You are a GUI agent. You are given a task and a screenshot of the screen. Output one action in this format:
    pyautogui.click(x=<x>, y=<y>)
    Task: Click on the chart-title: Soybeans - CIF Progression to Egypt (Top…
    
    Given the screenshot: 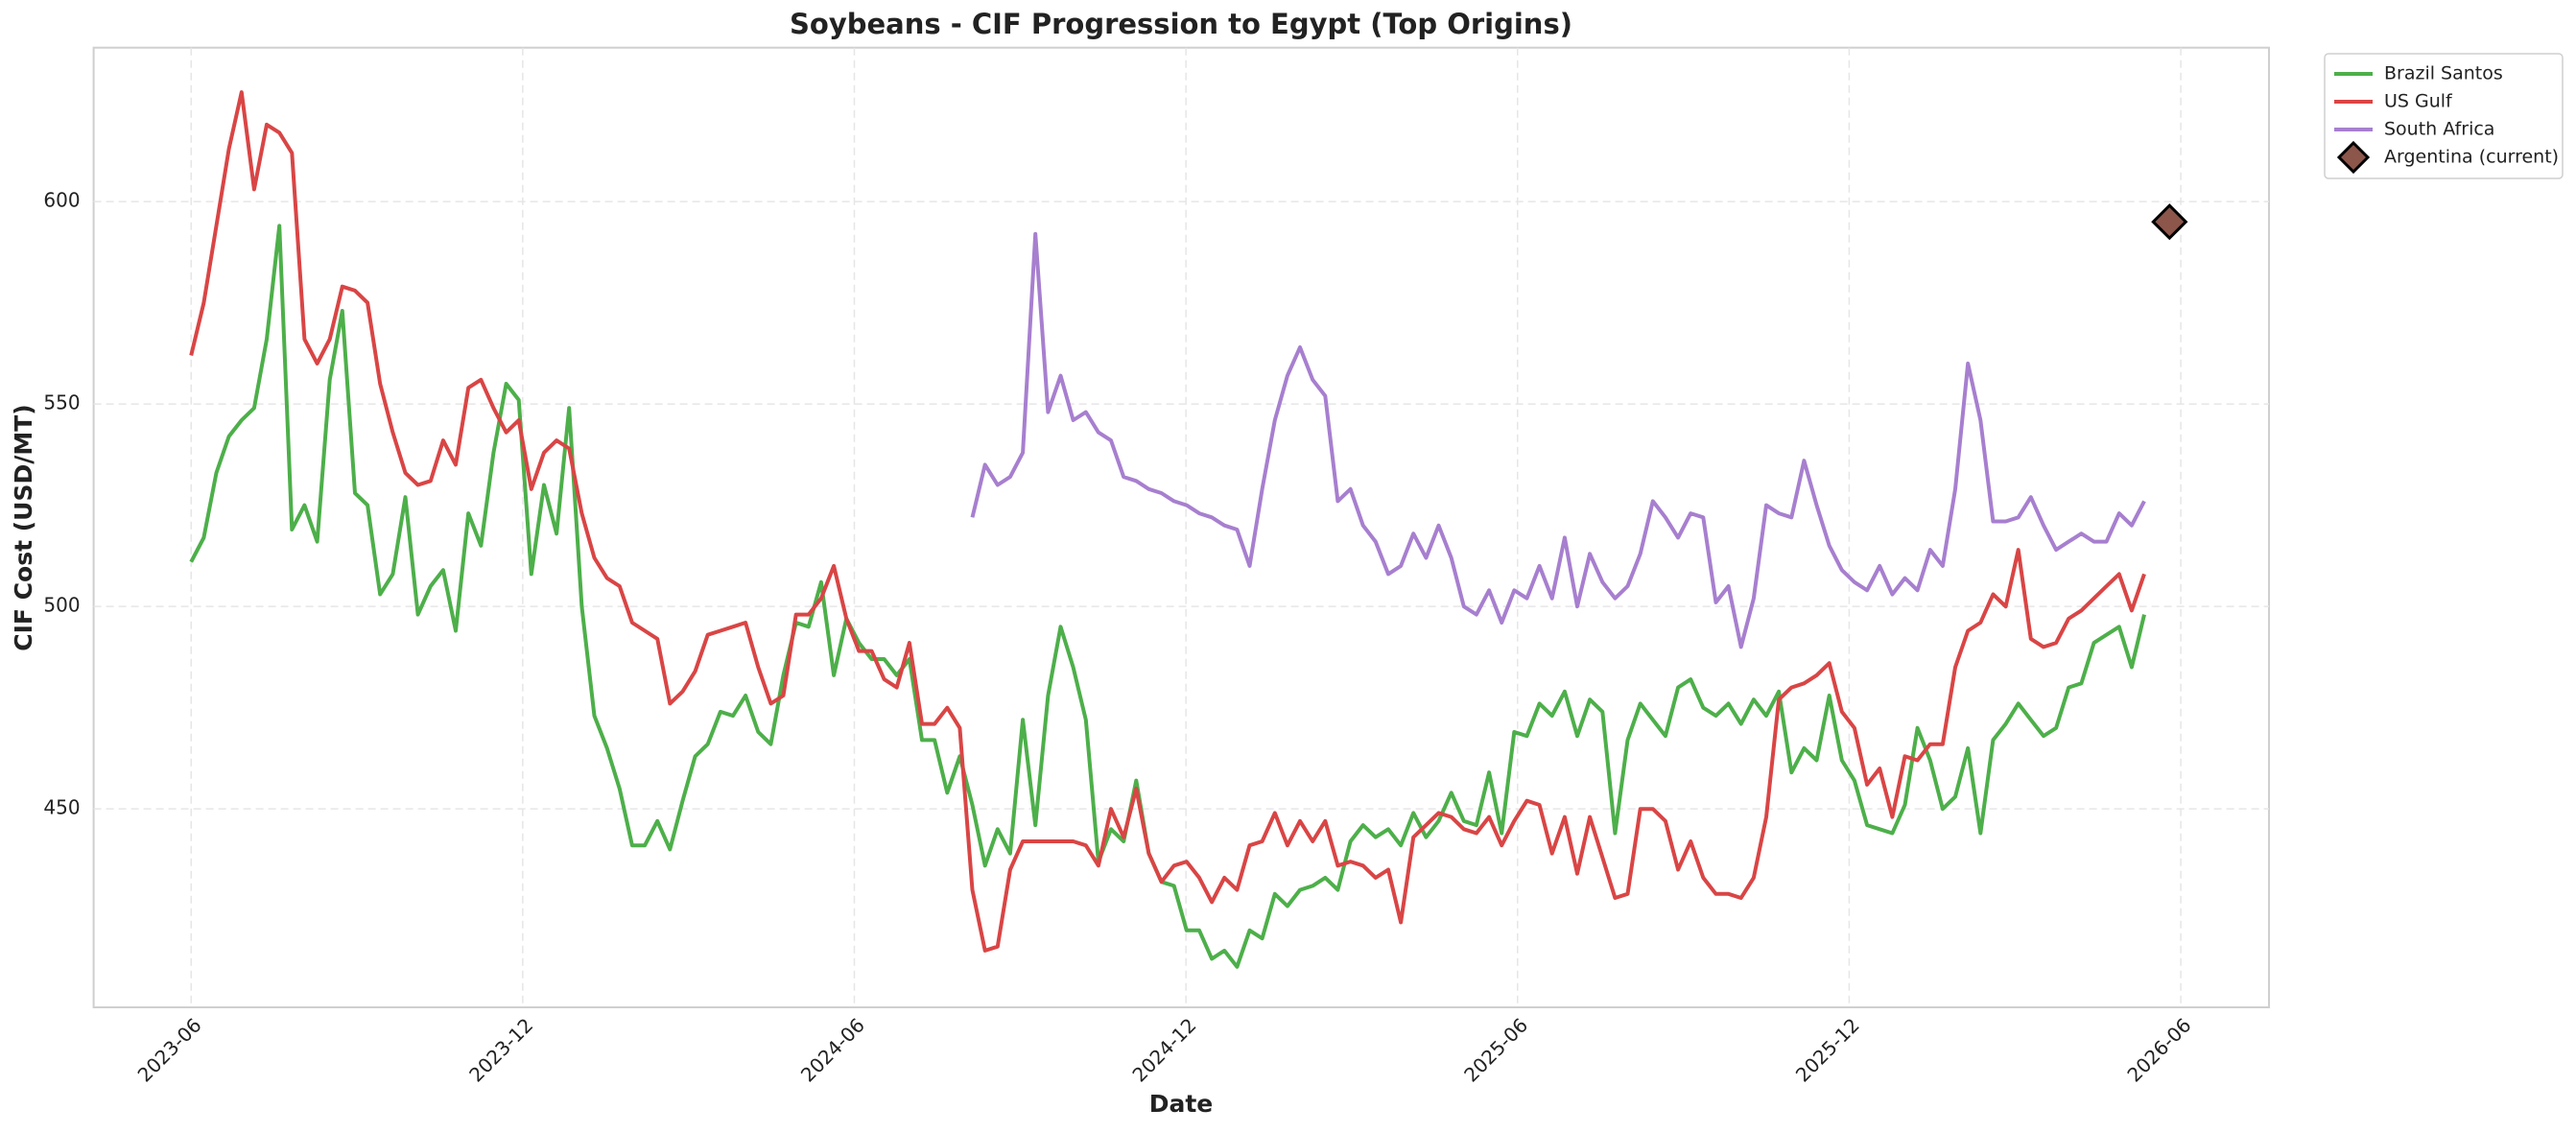 What is the action you would take?
    pyautogui.click(x=1181, y=24)
    